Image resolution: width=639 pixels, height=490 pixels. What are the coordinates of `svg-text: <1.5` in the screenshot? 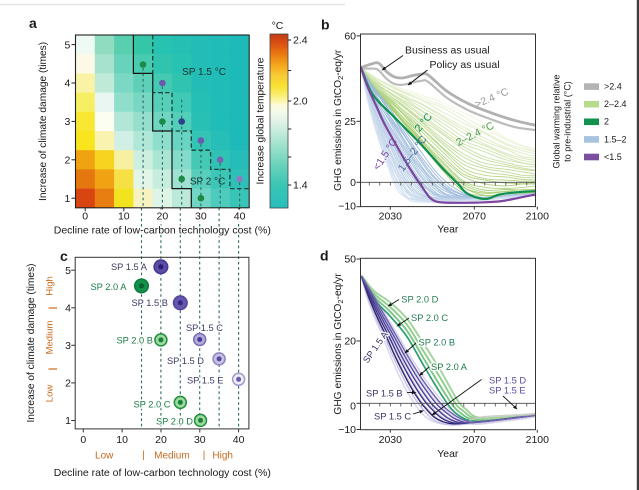 It's located at (613, 157).